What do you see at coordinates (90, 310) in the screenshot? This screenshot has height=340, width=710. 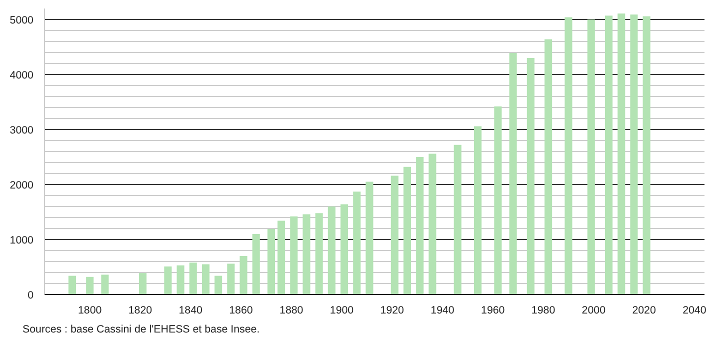 I see `x-tick-label: 1800` at bounding box center [90, 310].